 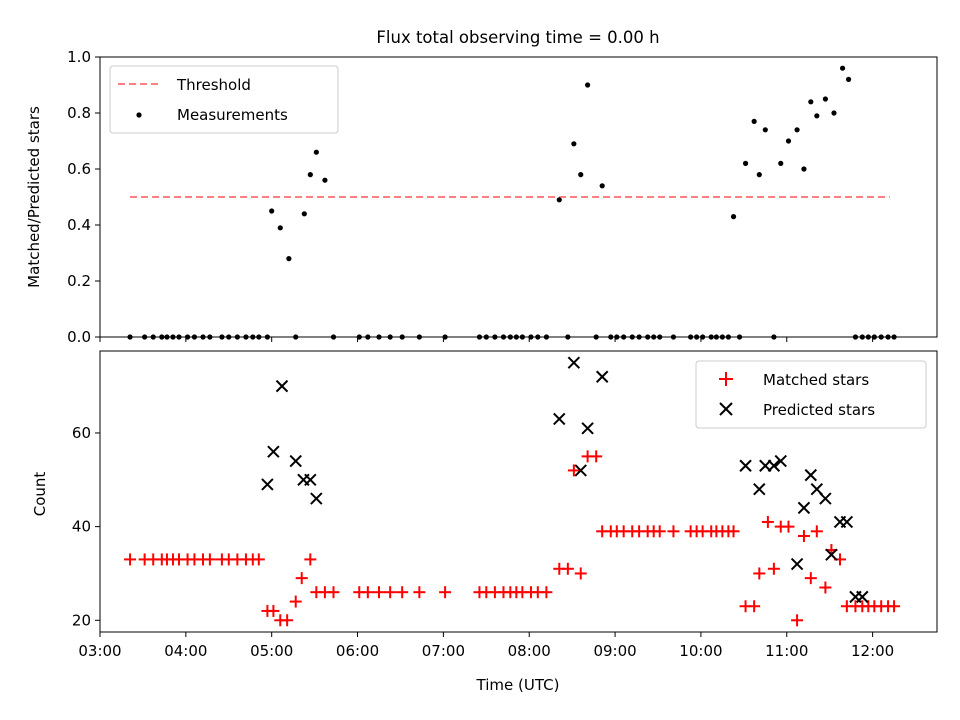 I want to click on top-legend-frame, so click(x=224, y=99).